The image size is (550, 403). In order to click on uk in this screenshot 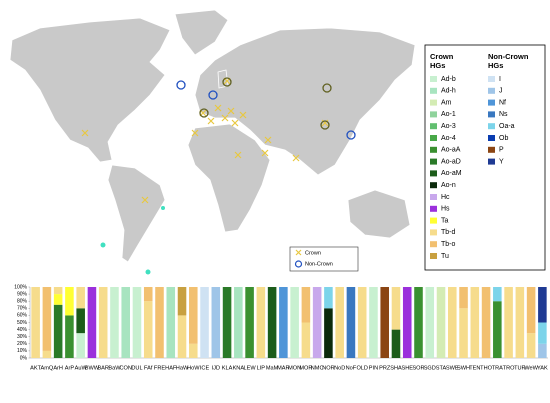, I will do `click(223, 79)`.